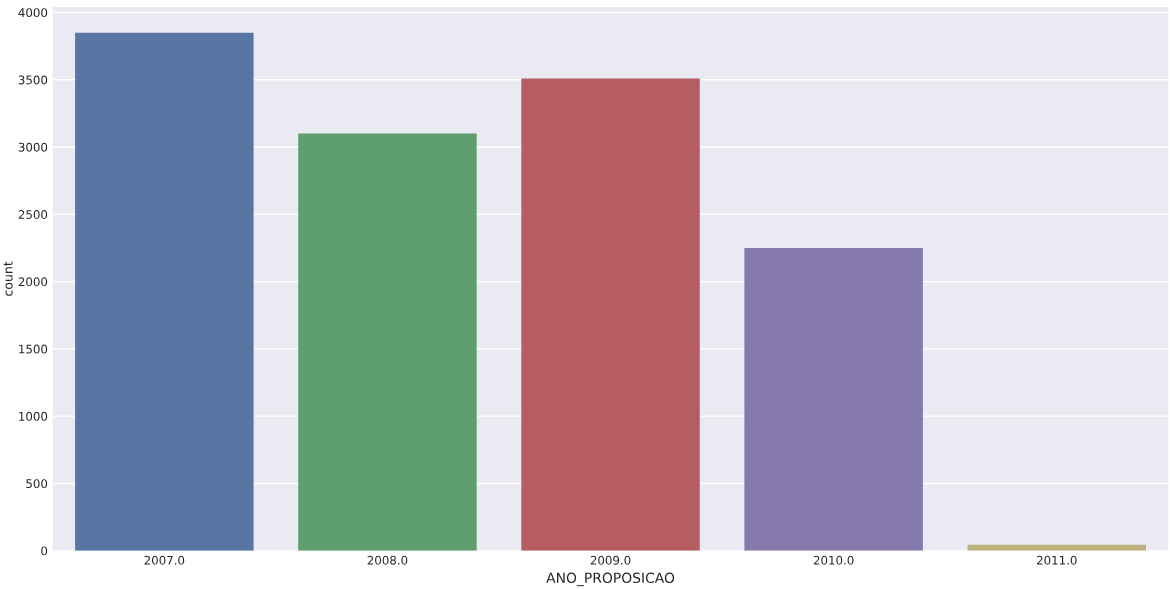  I want to click on y-tick-label: 2500, so click(33, 214).